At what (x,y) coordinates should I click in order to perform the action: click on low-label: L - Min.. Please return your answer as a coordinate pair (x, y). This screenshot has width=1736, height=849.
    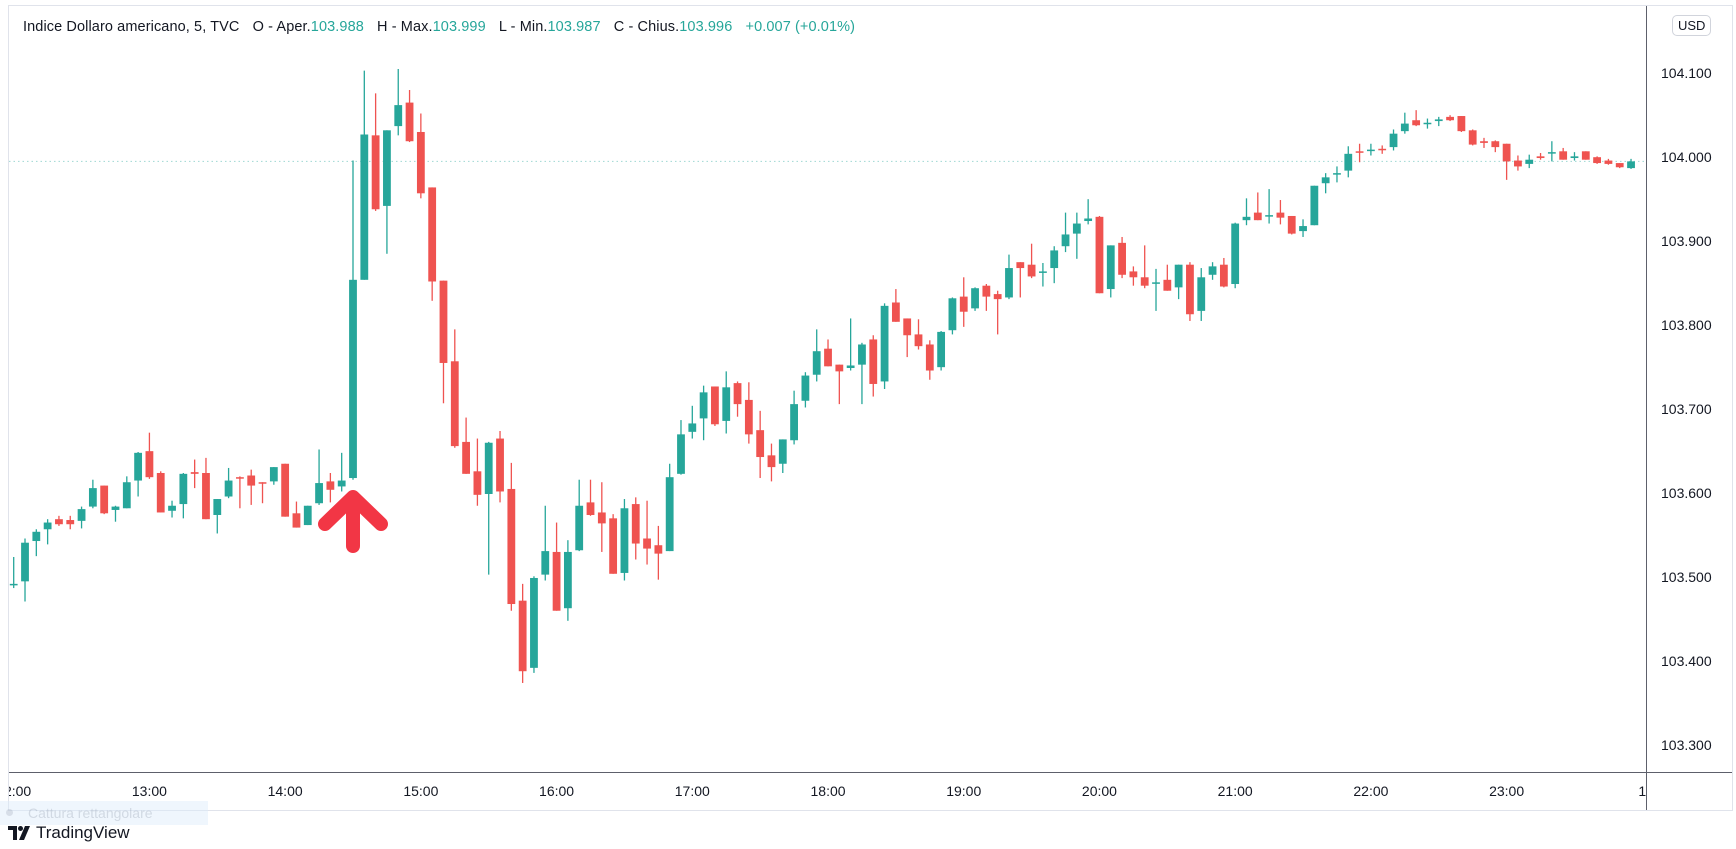
    Looking at the image, I should click on (523, 27).